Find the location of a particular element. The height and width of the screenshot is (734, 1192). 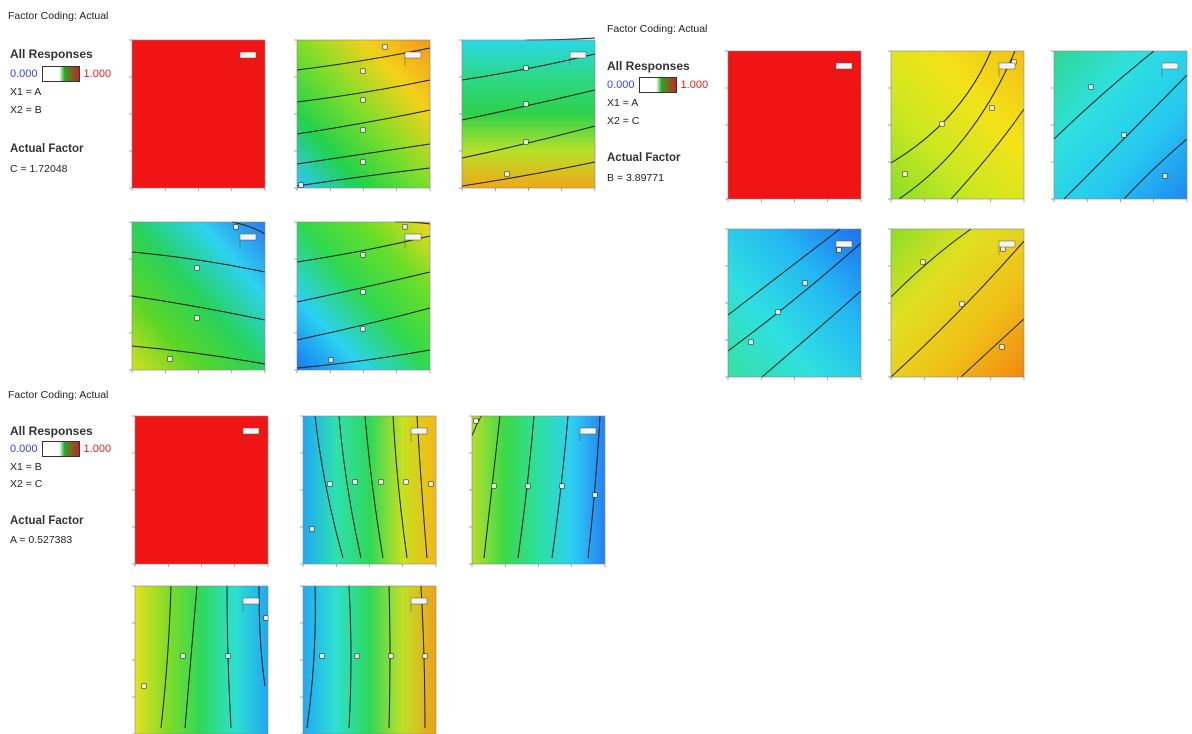

contour-panel-r3 is located at coordinates (197, 297).